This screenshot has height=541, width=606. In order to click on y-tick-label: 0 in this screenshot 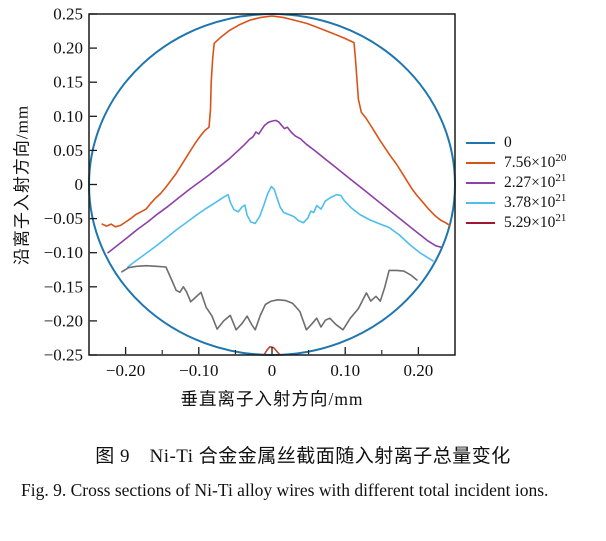, I will do `click(79, 184)`.